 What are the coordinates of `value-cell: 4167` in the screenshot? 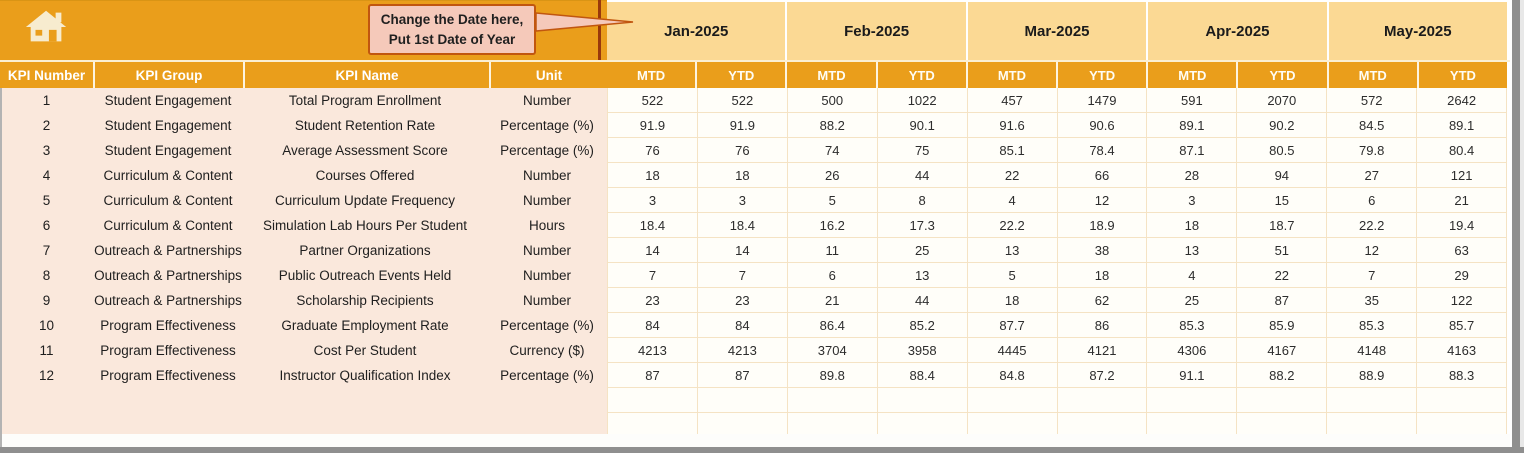 It's located at (1282, 350).